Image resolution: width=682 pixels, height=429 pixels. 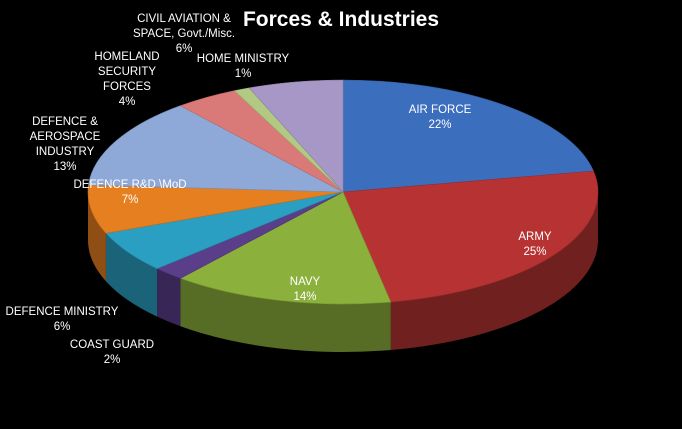 I want to click on slice-name: DEFENCE MINISTRY, so click(x=62, y=312).